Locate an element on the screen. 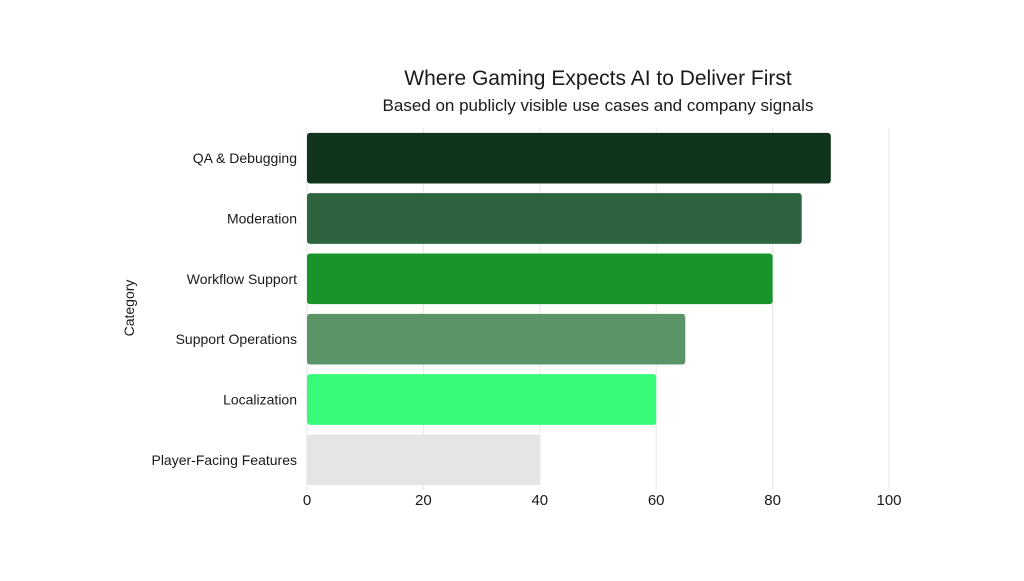  category-label: Support Operations is located at coordinates (236, 339).